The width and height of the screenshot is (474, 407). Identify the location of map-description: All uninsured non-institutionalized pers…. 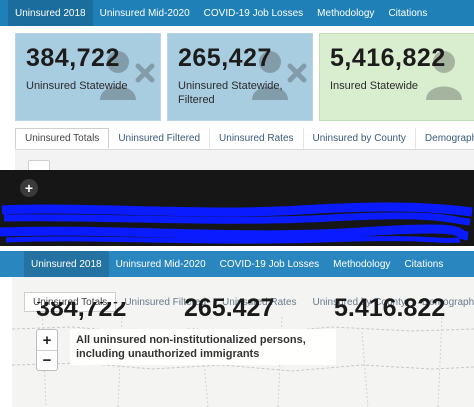
(203, 347).